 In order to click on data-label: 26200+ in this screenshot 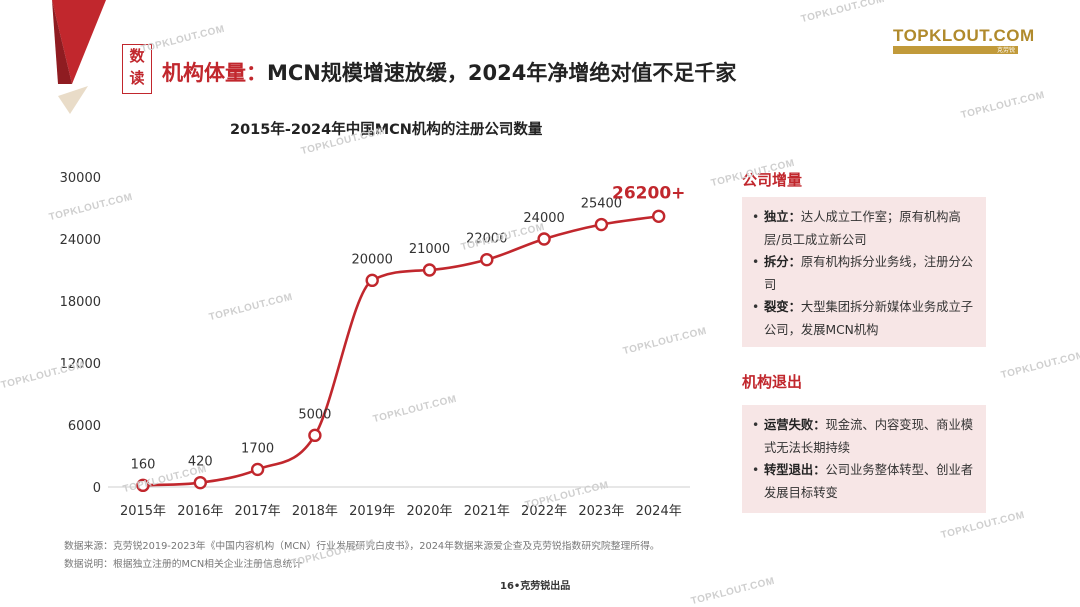, I will do `click(648, 193)`.